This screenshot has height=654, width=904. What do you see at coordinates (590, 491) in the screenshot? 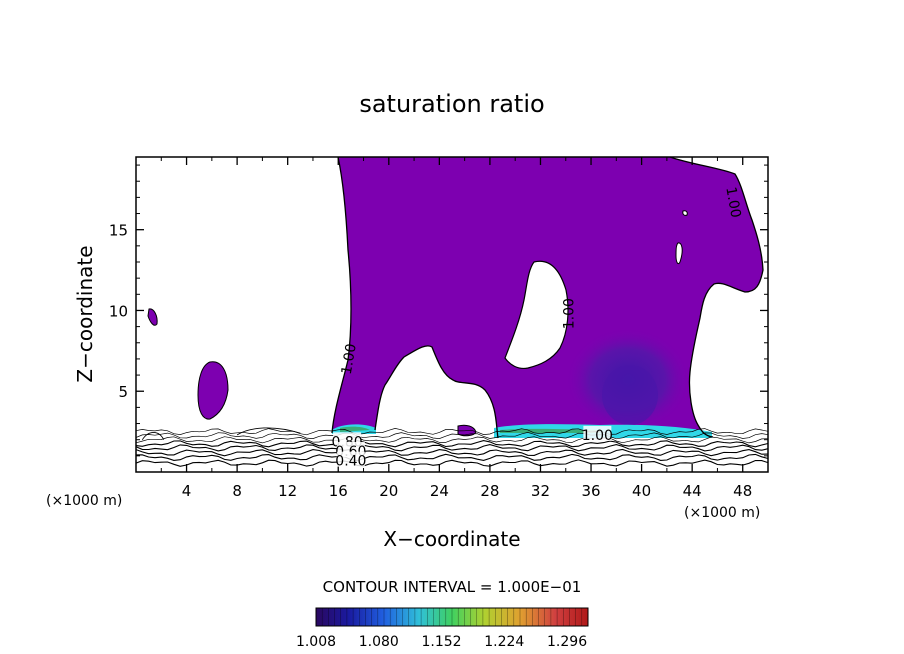
I see `x-tick-label: 36` at bounding box center [590, 491].